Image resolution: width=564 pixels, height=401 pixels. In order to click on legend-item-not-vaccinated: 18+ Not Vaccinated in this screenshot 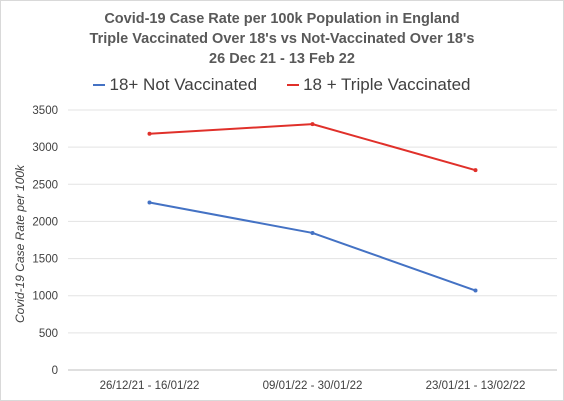, I will do `click(175, 85)`.